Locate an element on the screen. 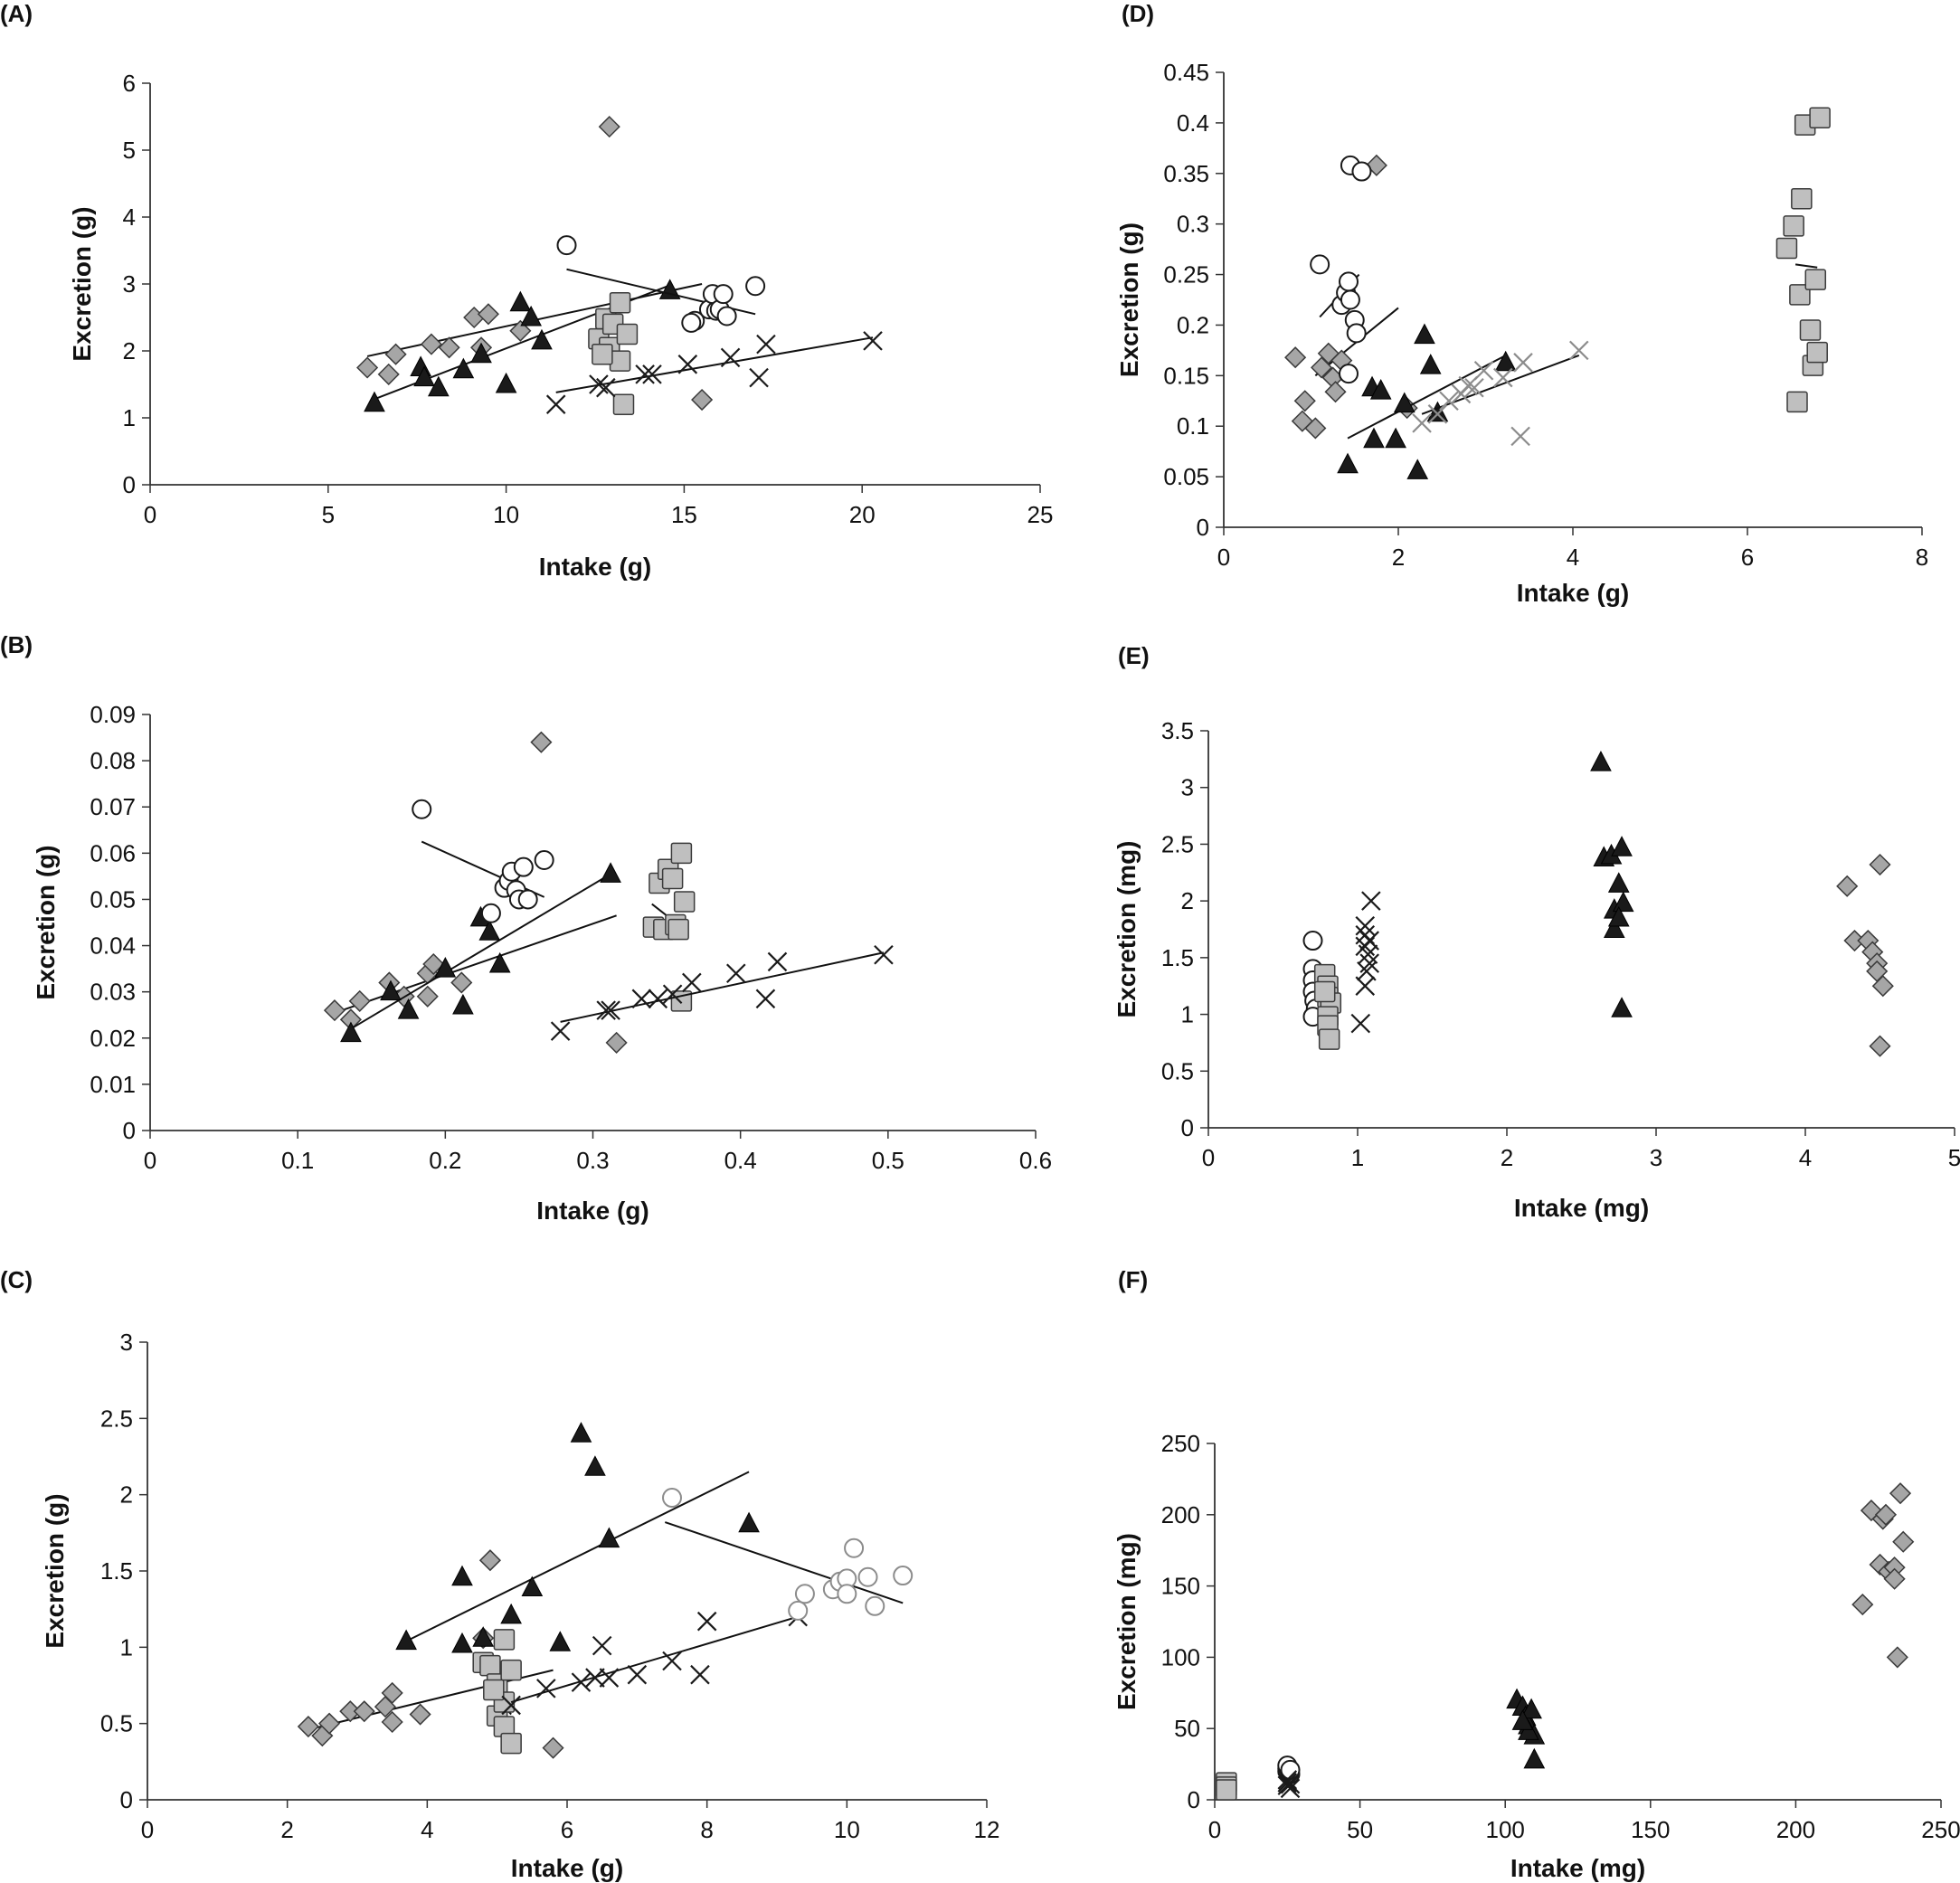 This screenshot has height=1883, width=1960. y-tick-label: 0.02 is located at coordinates (113, 1038).